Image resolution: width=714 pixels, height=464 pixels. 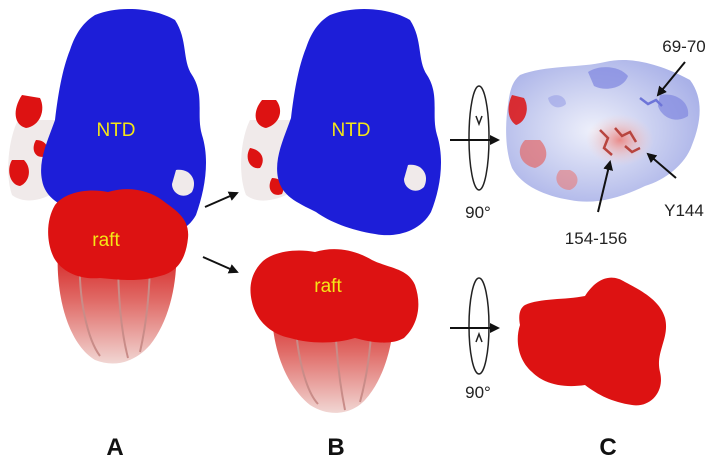 What do you see at coordinates (478, 392) in the screenshot?
I see `rotation-label-bottom: 90°` at bounding box center [478, 392].